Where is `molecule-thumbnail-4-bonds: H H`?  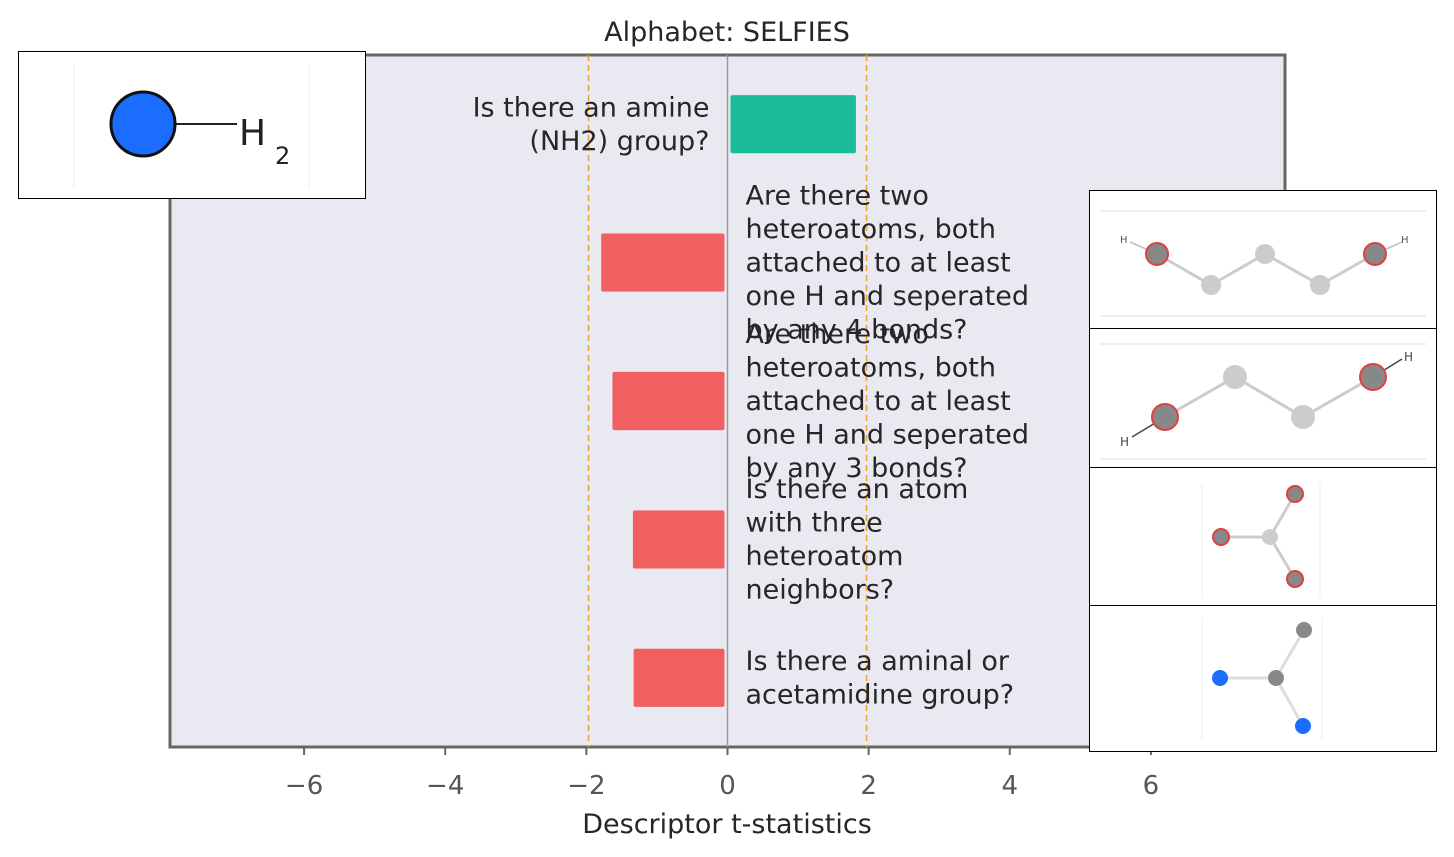
molecule-thumbnail-4-bonds: H H is located at coordinates (1263, 259).